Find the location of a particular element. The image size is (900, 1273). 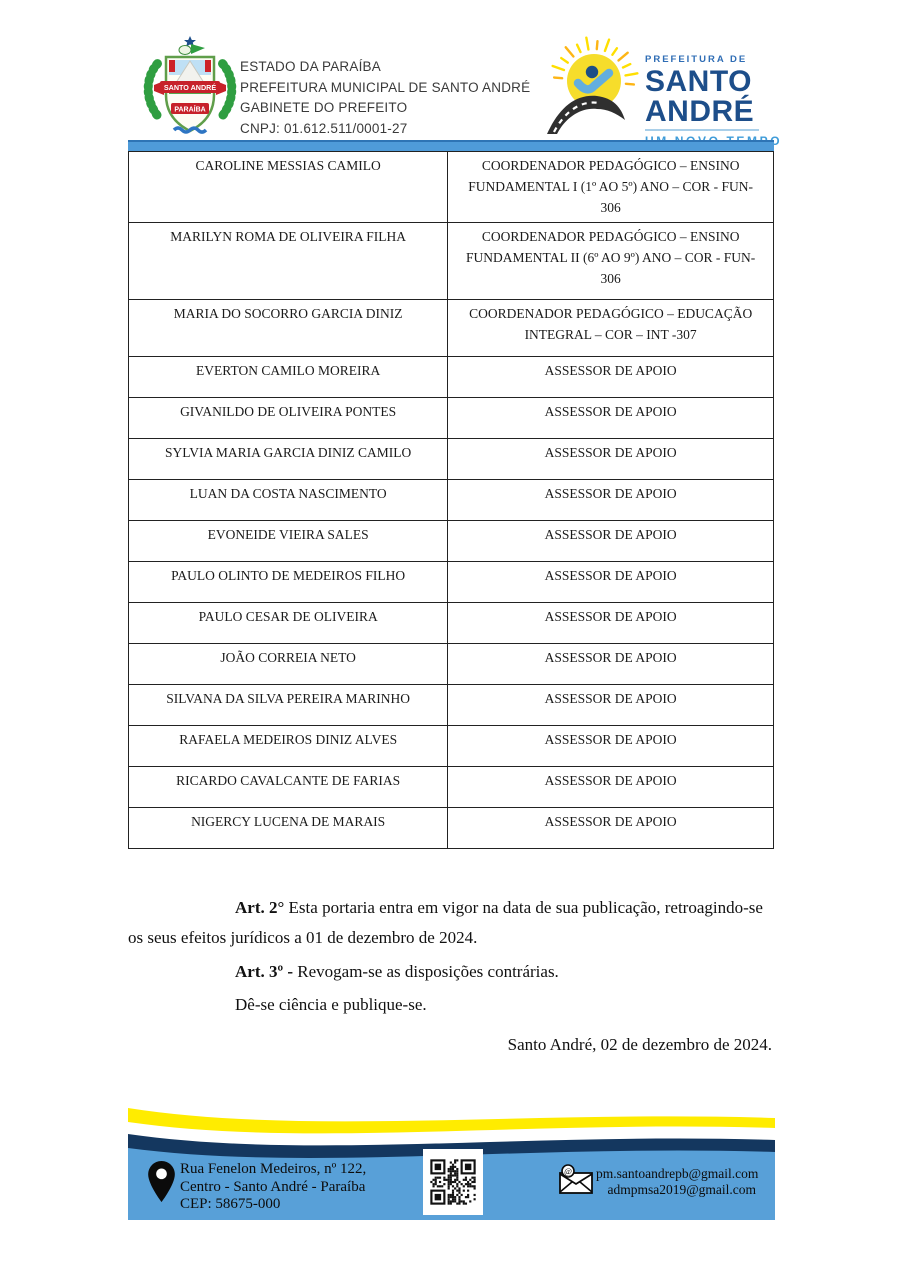

footer-navy-wave is located at coordinates (451, 1146).